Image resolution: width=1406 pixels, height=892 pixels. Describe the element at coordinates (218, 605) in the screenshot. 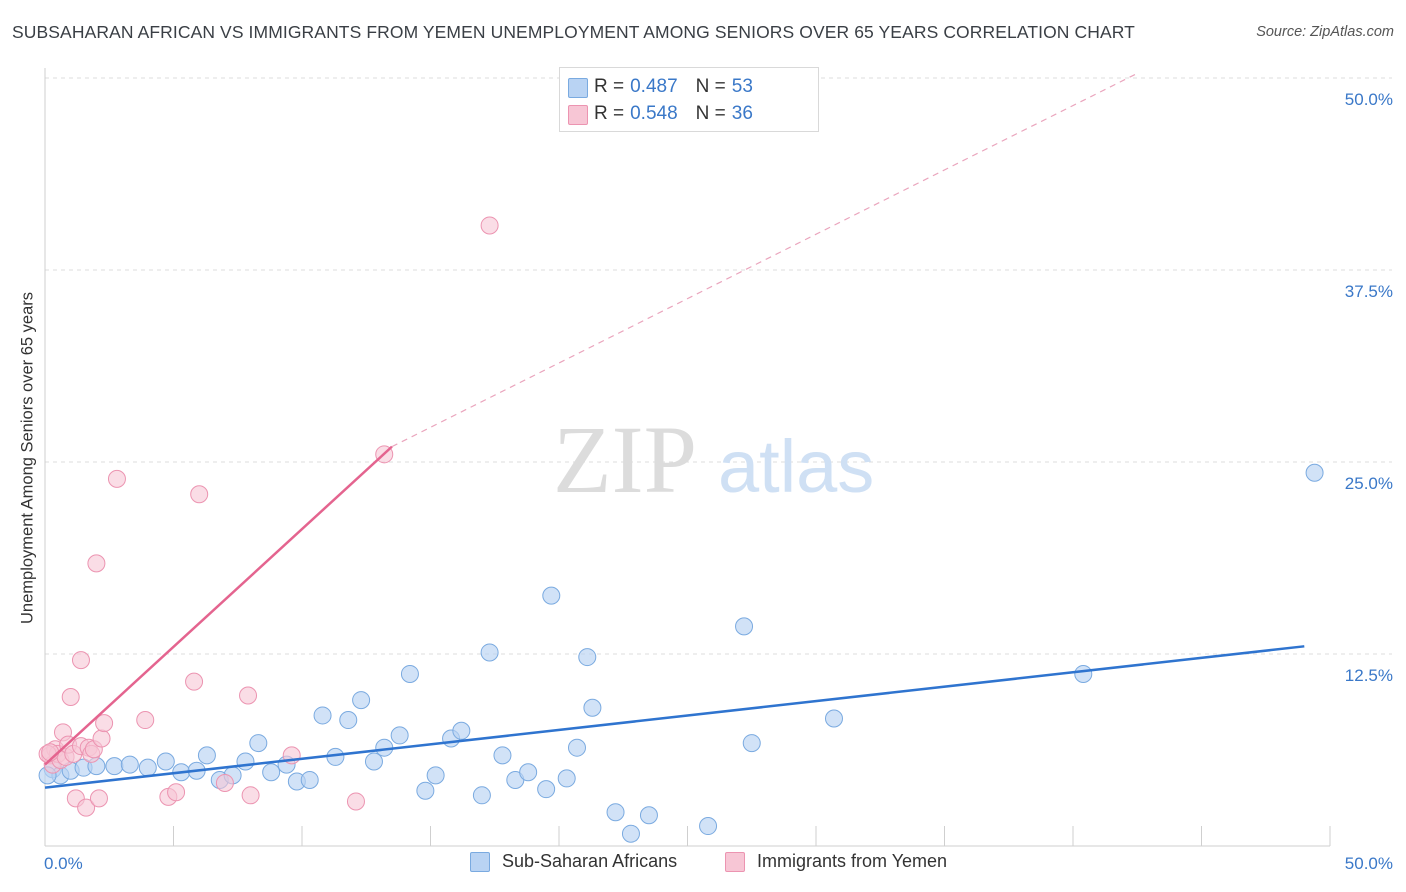

I see `trend-line-yemen` at that location.